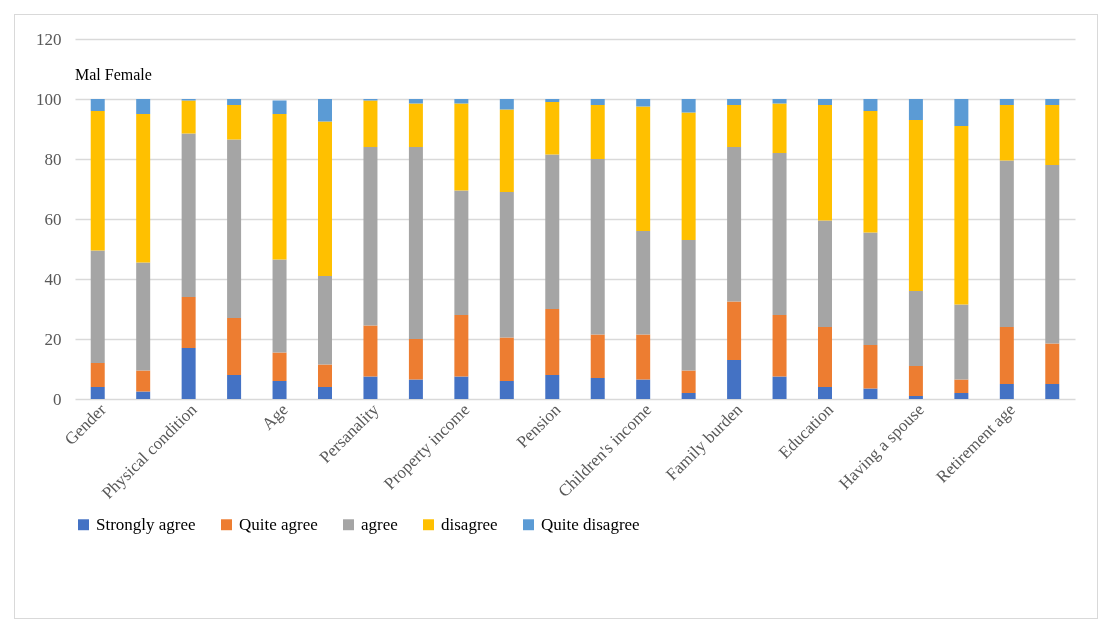 This screenshot has height=635, width=1114. Describe the element at coordinates (469, 524) in the screenshot. I see `legend-label: disagree` at that location.